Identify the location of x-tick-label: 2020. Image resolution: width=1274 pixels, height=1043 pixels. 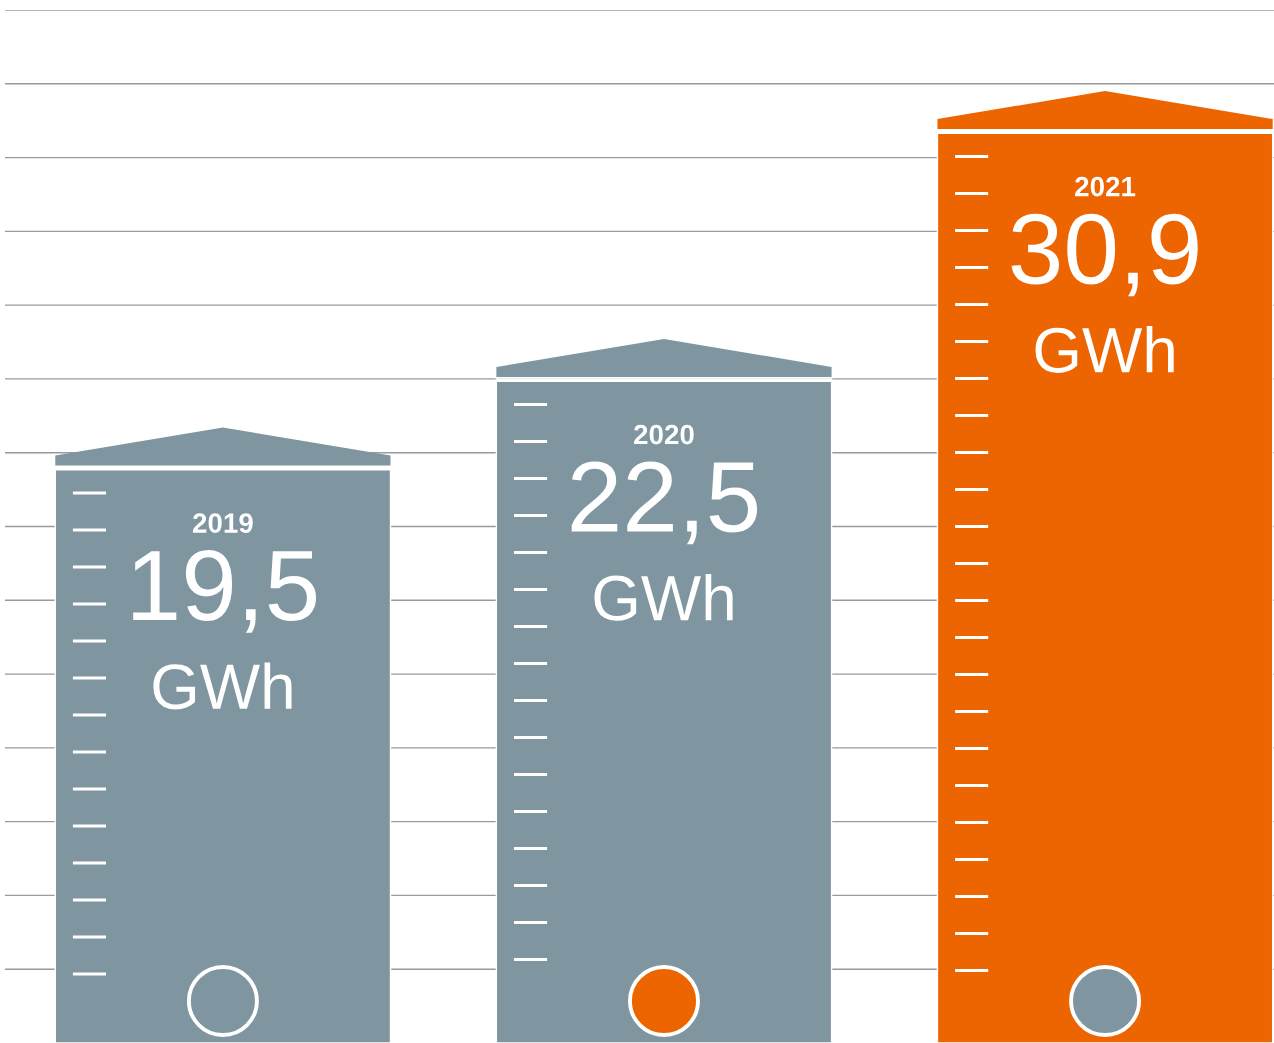
(664, 434).